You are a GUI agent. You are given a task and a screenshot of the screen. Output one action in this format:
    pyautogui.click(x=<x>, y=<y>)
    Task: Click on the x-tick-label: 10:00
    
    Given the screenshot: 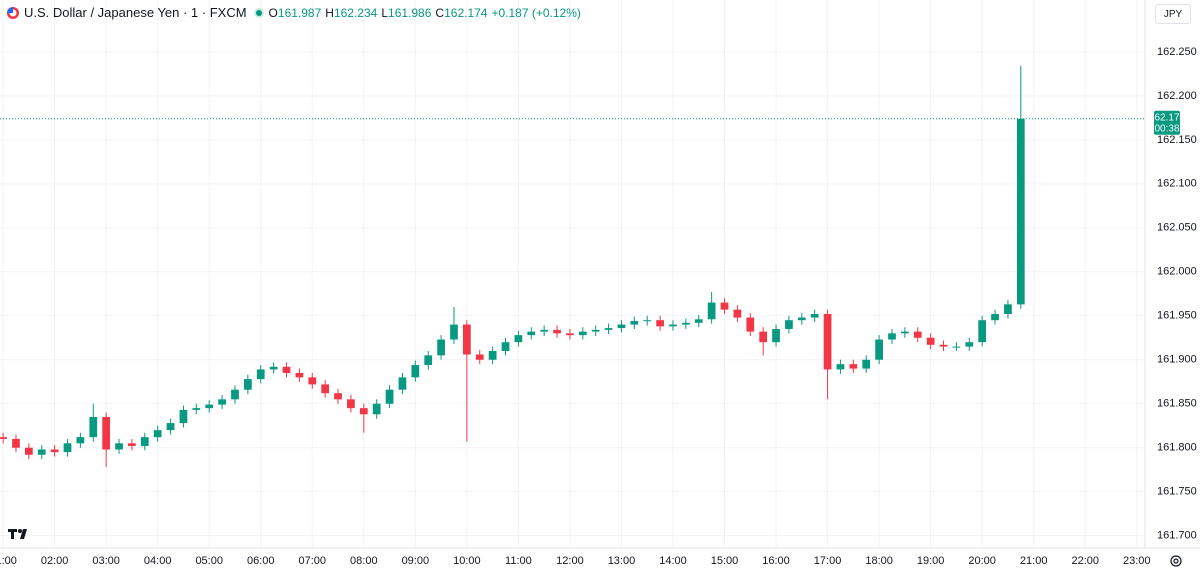 What is the action you would take?
    pyautogui.click(x=467, y=561)
    